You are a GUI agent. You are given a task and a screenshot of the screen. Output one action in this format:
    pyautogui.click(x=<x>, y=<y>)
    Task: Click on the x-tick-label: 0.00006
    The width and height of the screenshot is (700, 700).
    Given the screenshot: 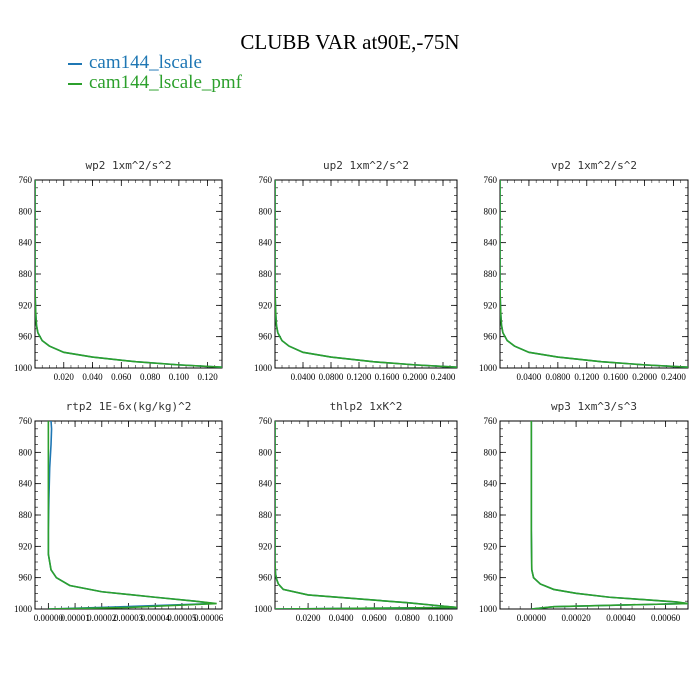 What is the action you would take?
    pyautogui.click(x=209, y=618)
    